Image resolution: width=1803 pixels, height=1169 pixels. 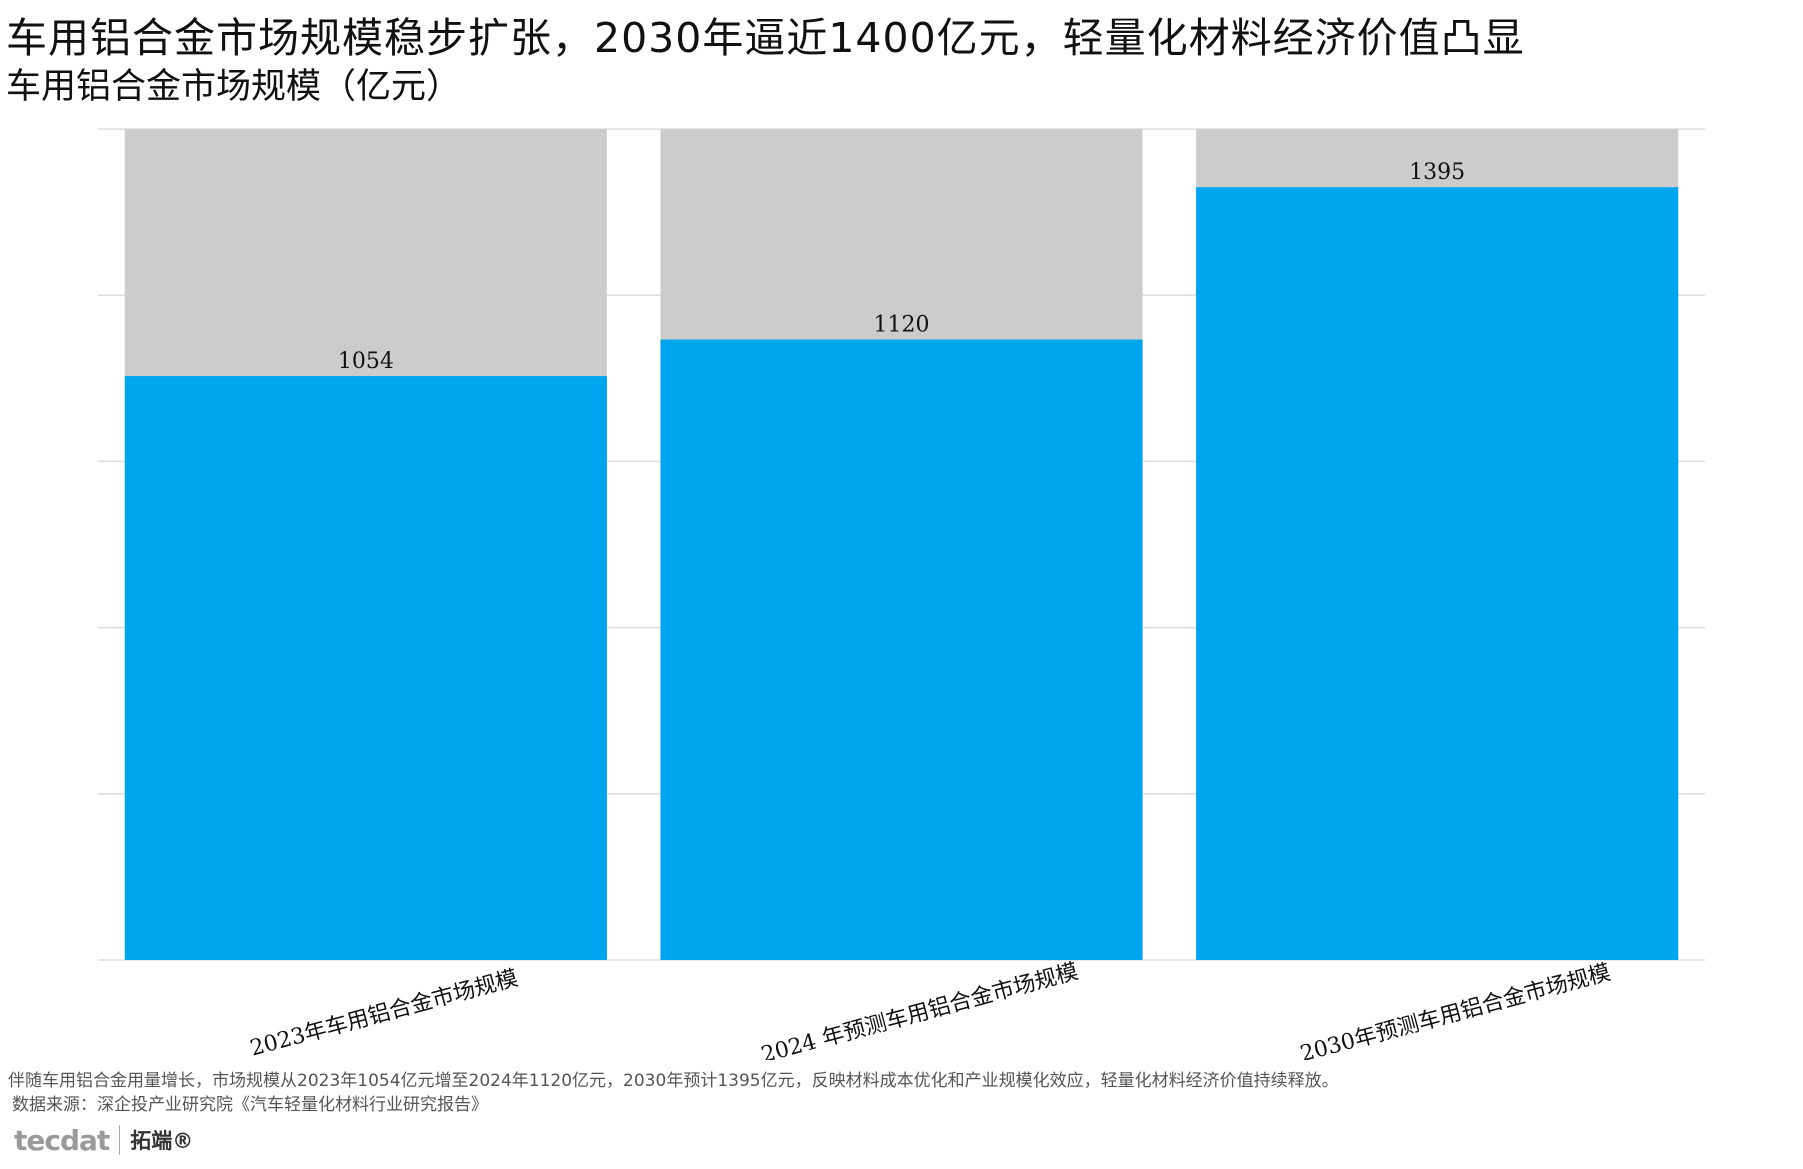 I want to click on chart-subtitle: 车用铝合金市场规模（亿元）, so click(x=234, y=87).